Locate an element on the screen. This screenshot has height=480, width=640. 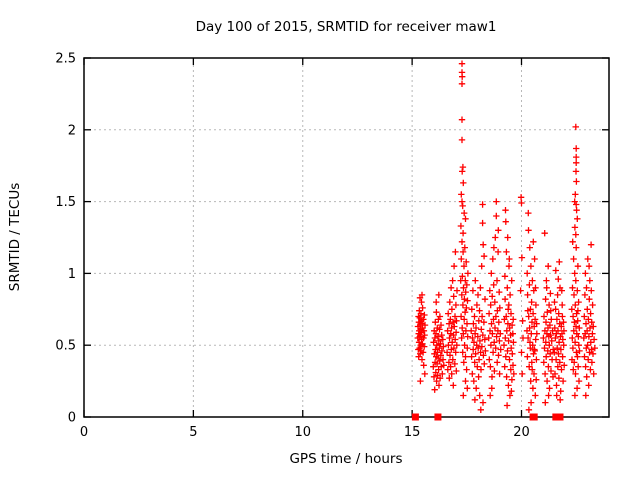
y-tick-label: 2 is located at coordinates (72, 130).